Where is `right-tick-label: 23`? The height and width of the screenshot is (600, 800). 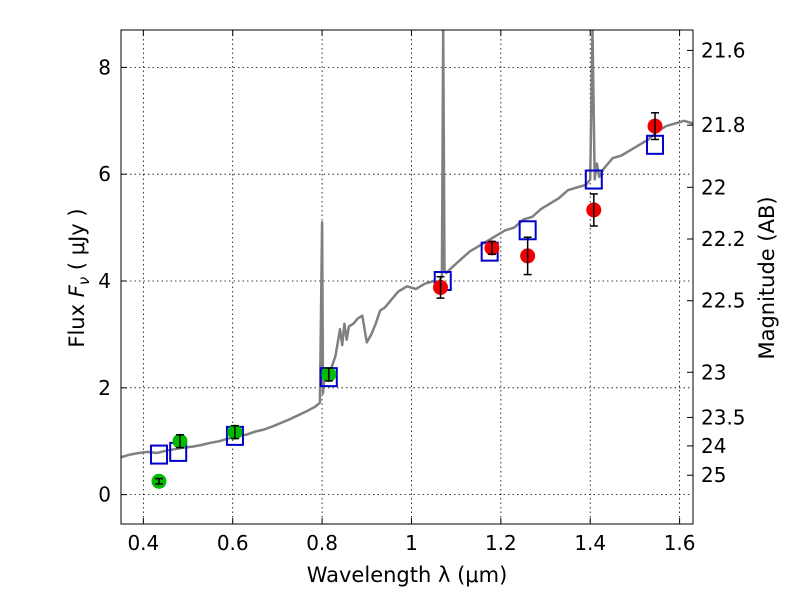
right-tick-label: 23 is located at coordinates (713, 372).